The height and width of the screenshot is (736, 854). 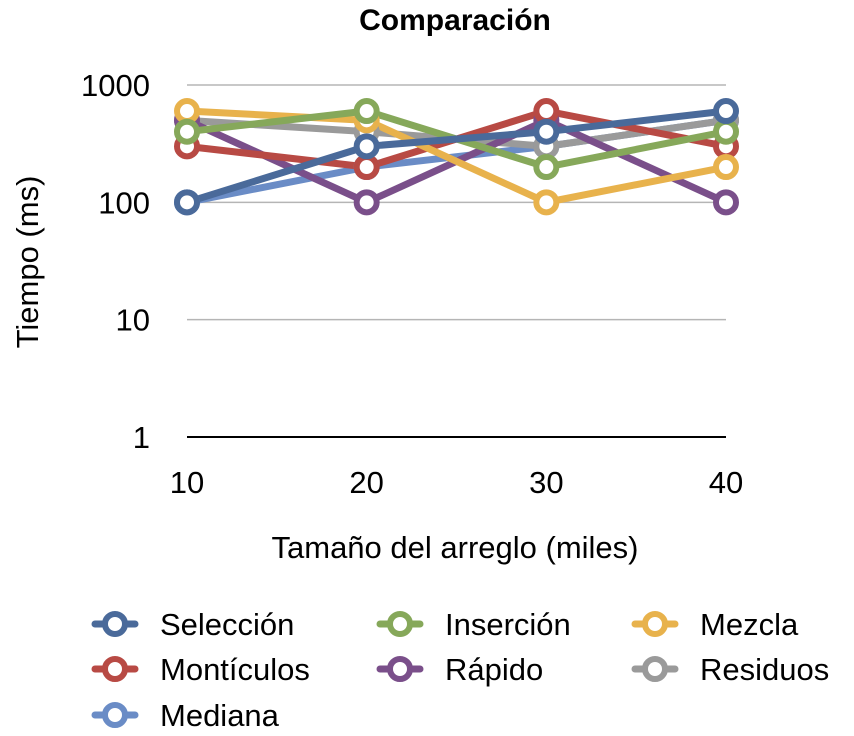 I want to click on series-points, so click(x=456, y=157).